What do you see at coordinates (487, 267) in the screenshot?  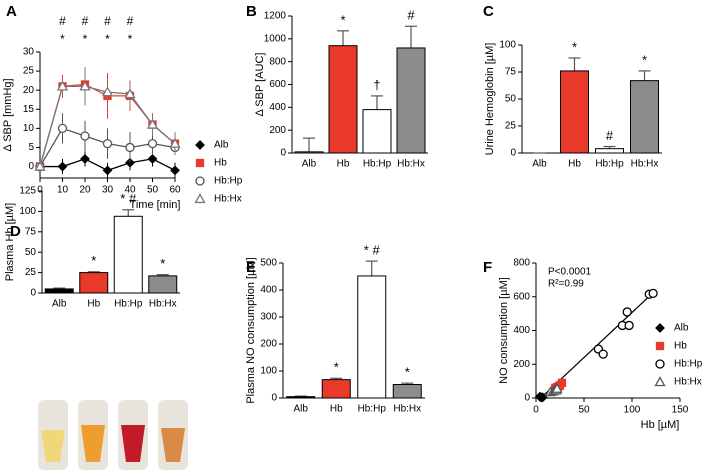 I see `panel-label: F` at bounding box center [487, 267].